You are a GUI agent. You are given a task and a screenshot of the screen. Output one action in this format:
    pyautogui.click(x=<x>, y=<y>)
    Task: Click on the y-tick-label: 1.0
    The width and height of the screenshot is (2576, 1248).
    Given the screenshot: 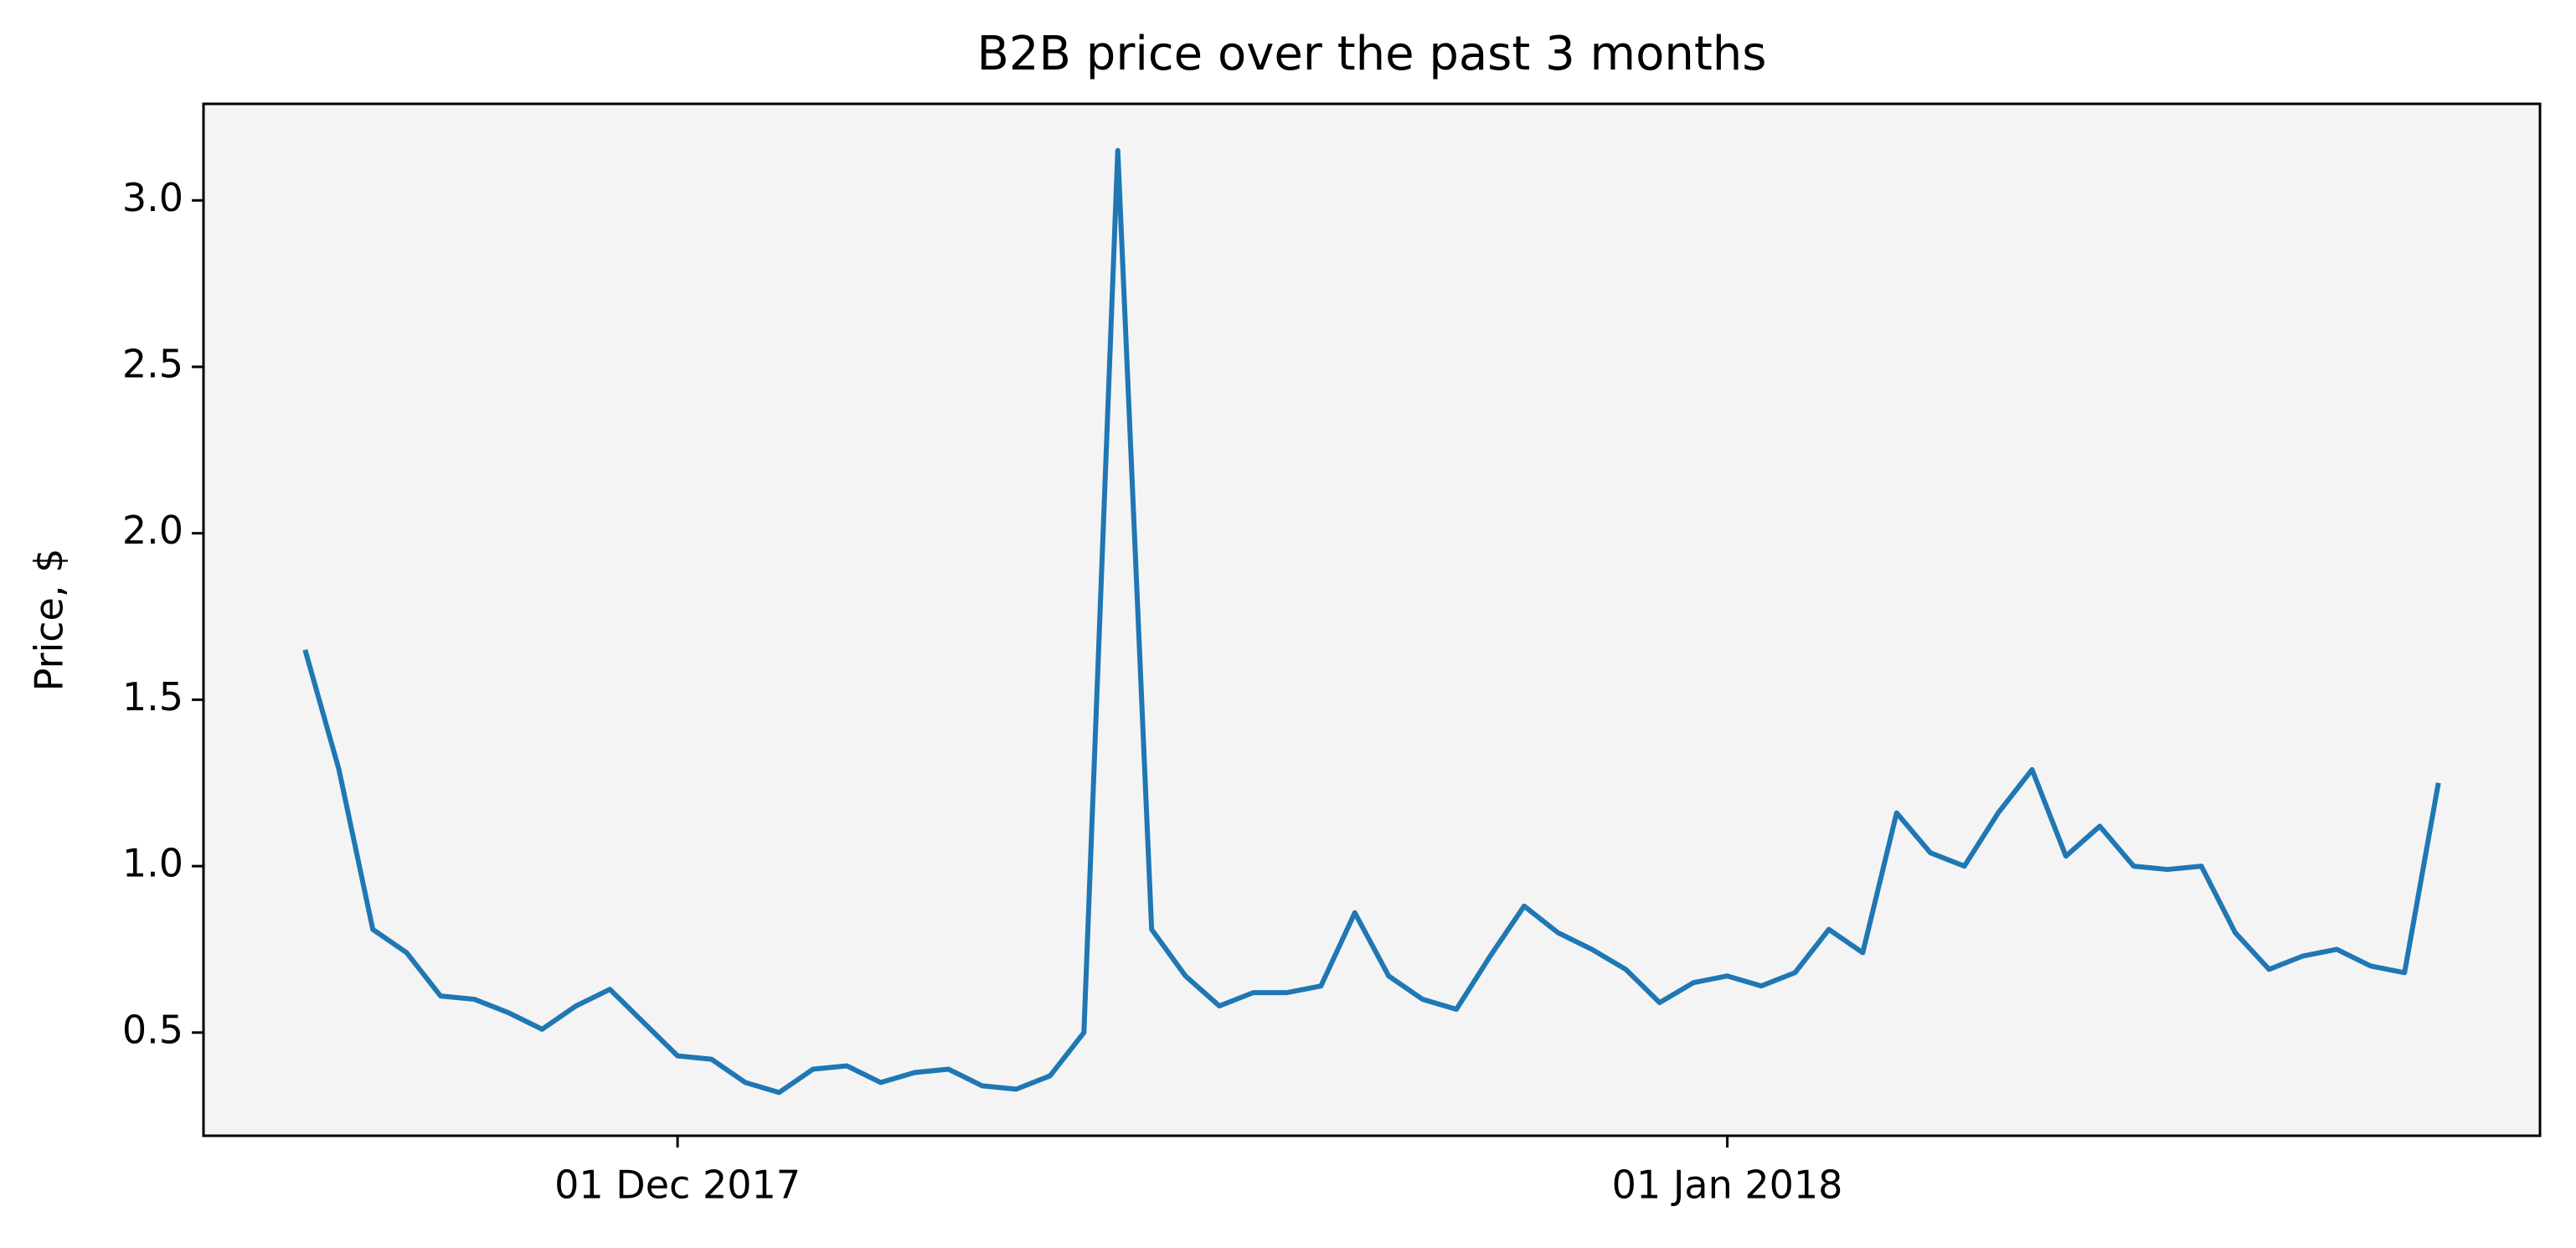 What is the action you would take?
    pyautogui.click(x=152, y=863)
    